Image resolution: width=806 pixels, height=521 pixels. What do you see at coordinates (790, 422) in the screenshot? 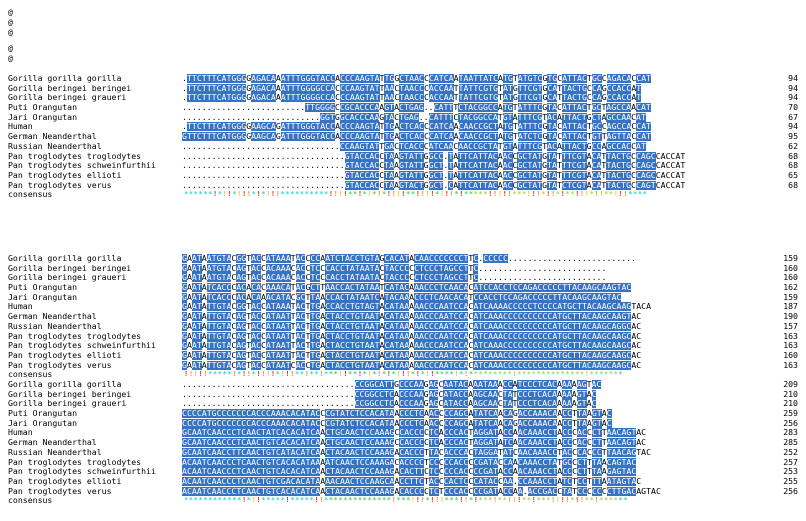
I see `sequence-end-position: 256` at bounding box center [790, 422].